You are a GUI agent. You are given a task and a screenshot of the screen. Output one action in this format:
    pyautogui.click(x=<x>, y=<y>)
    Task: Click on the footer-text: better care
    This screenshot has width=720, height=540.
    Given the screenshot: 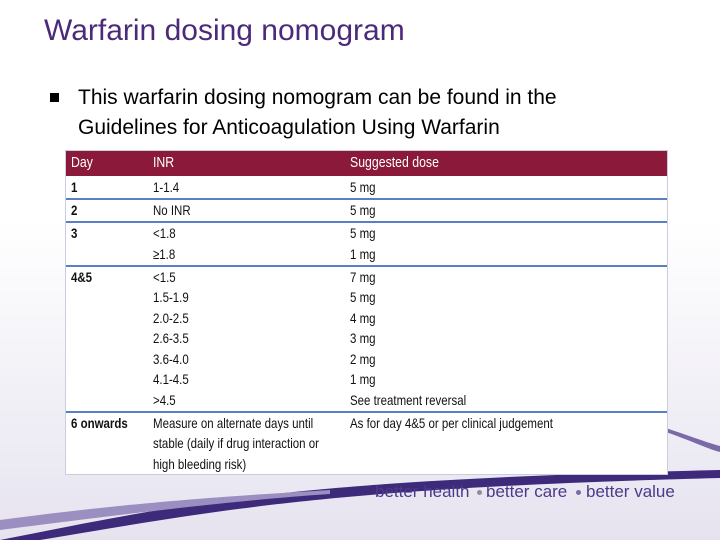 What is the action you would take?
    pyautogui.click(x=527, y=491)
    